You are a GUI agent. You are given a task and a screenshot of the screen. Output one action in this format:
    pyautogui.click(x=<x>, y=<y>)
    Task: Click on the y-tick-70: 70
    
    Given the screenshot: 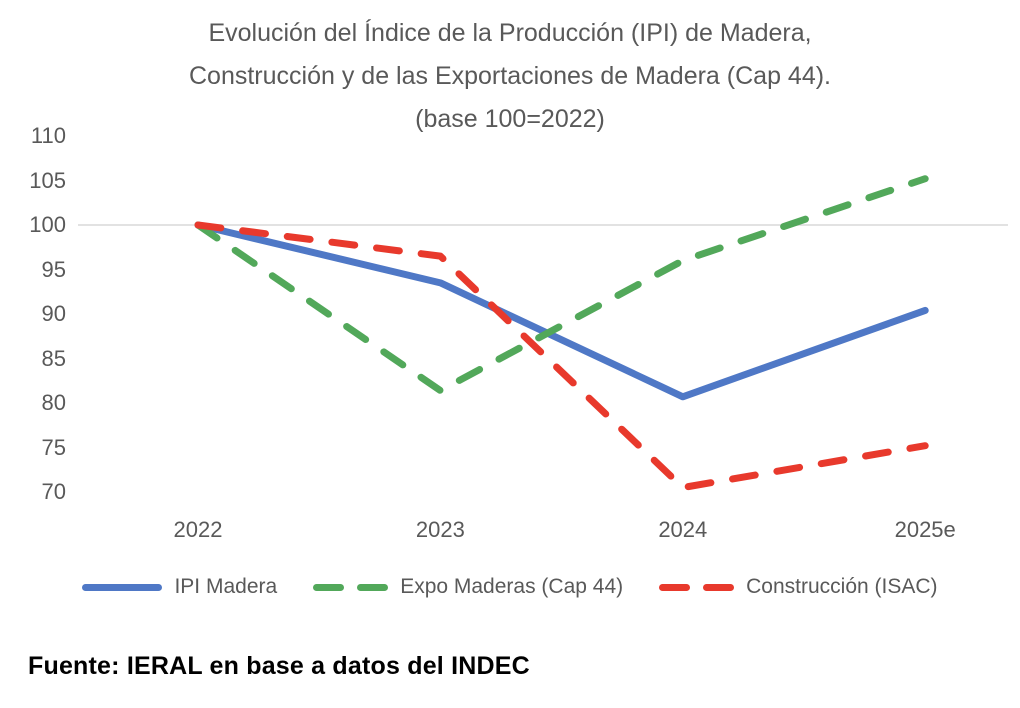 What is the action you would take?
    pyautogui.click(x=53, y=491)
    